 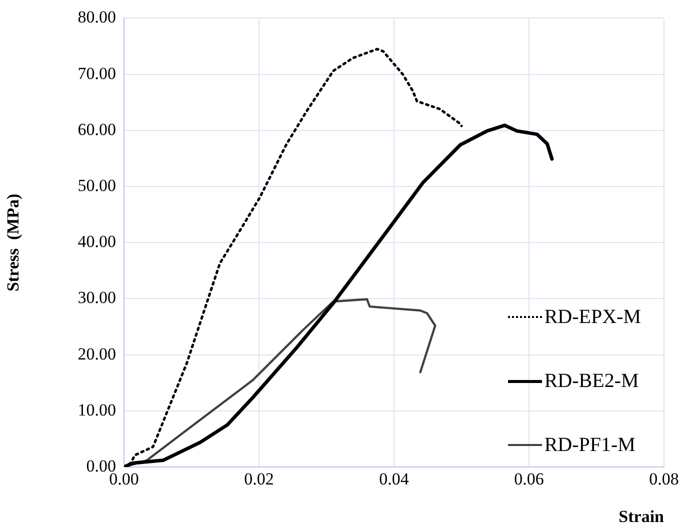 What do you see at coordinates (590, 445) in the screenshot?
I see `legend-label: RD-PF1-M` at bounding box center [590, 445].